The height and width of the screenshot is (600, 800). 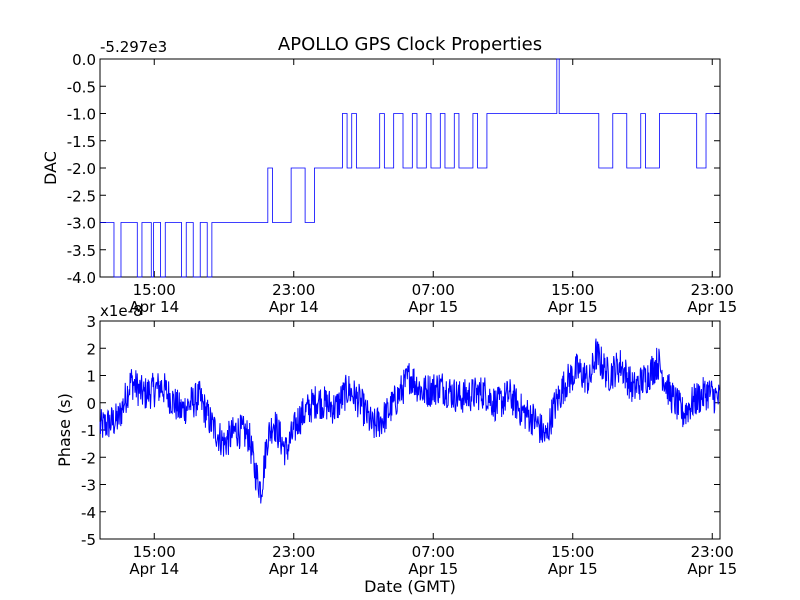 I want to click on y-tick-label: -3.0, so click(x=81, y=224).